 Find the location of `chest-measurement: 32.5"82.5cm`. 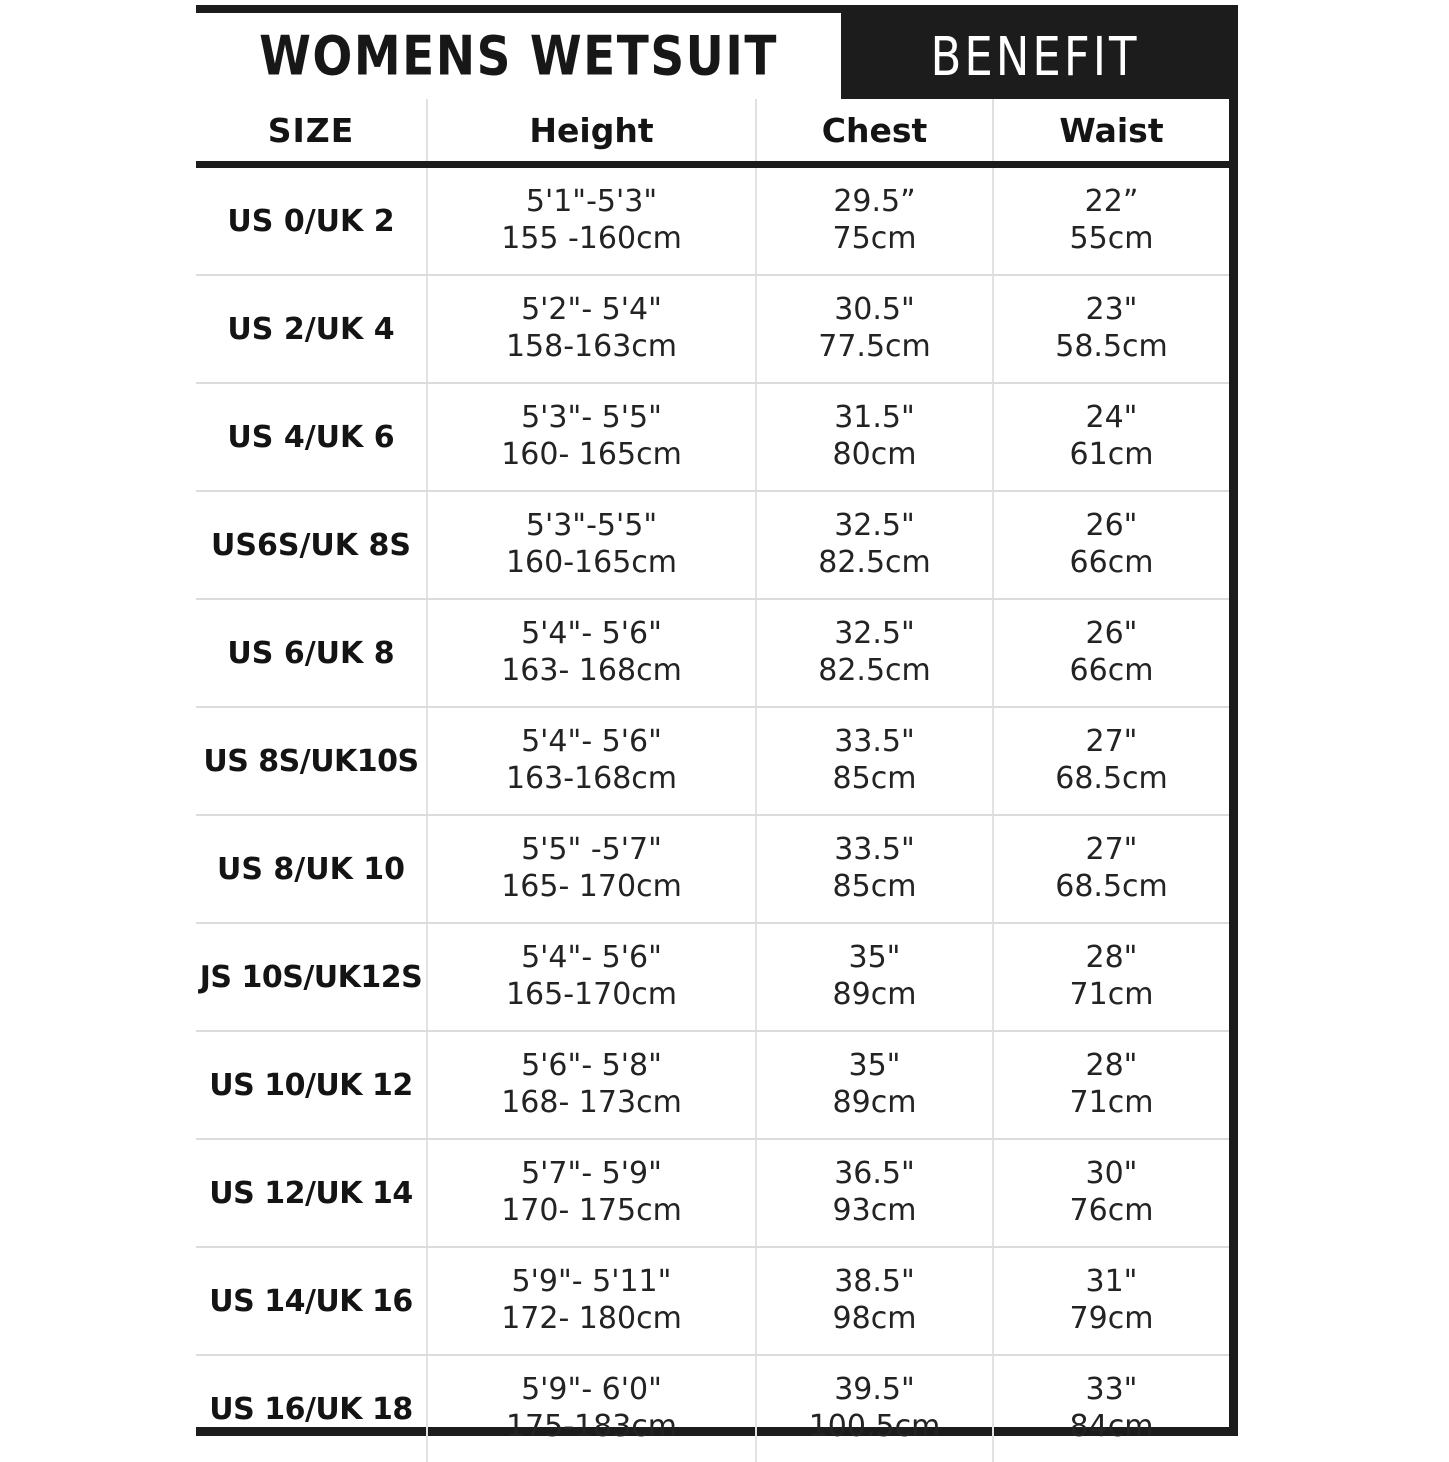

chest-measurement: 32.5"82.5cm is located at coordinates (874, 545).